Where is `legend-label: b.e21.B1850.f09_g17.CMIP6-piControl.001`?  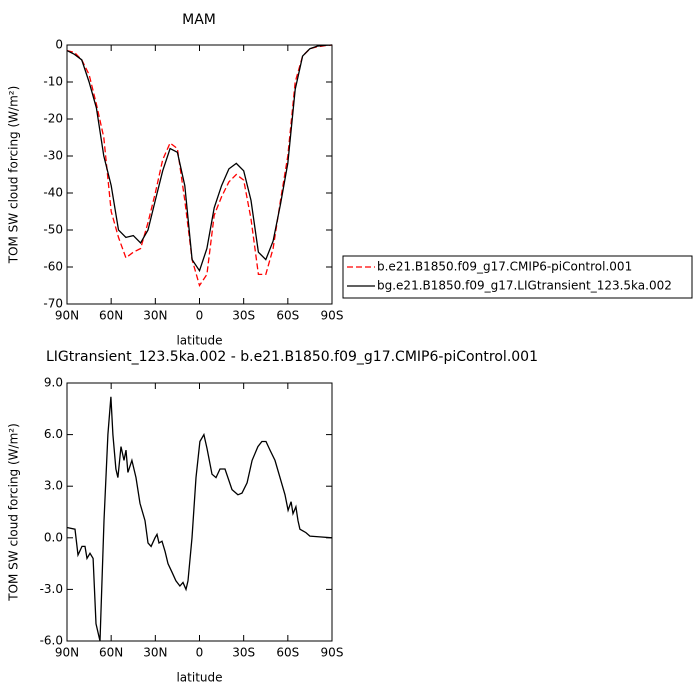 legend-label: b.e21.B1850.f09_g17.CMIP6-piControl.001 is located at coordinates (504, 267).